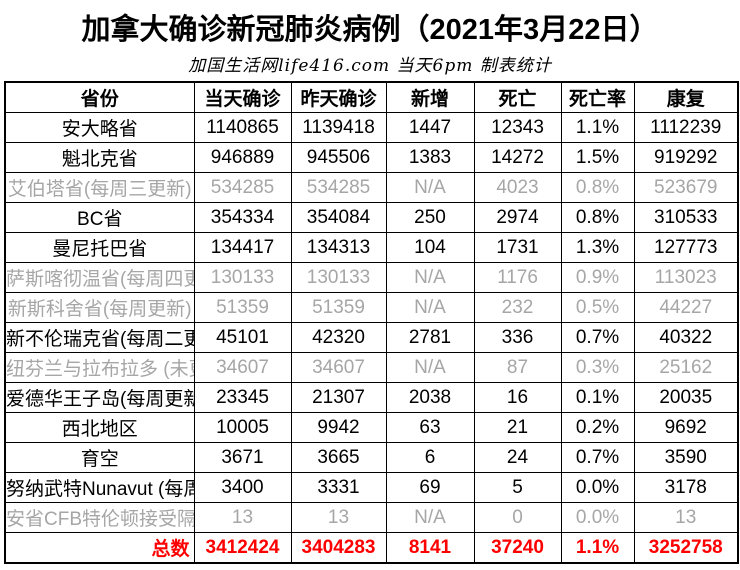 The height and width of the screenshot is (570, 740). I want to click on value-cell: 87, so click(517, 367).